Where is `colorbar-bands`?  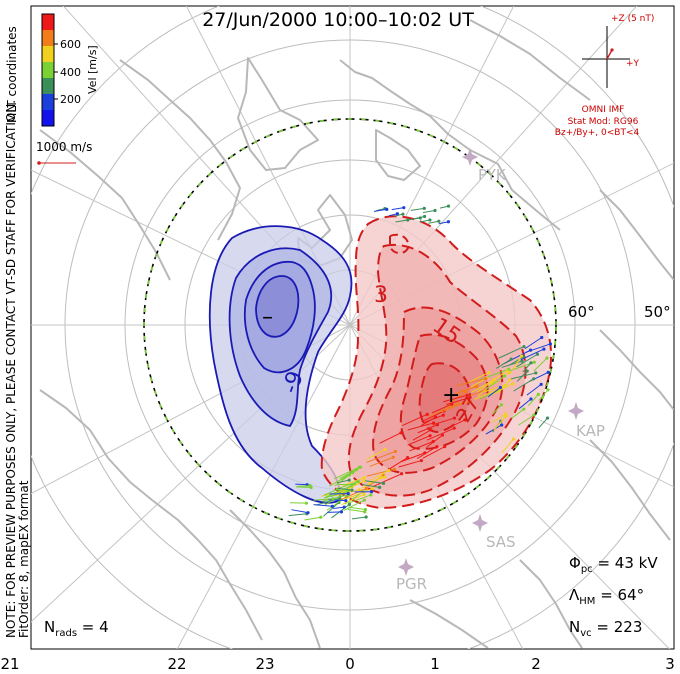
colorbar-bands is located at coordinates (48, 70).